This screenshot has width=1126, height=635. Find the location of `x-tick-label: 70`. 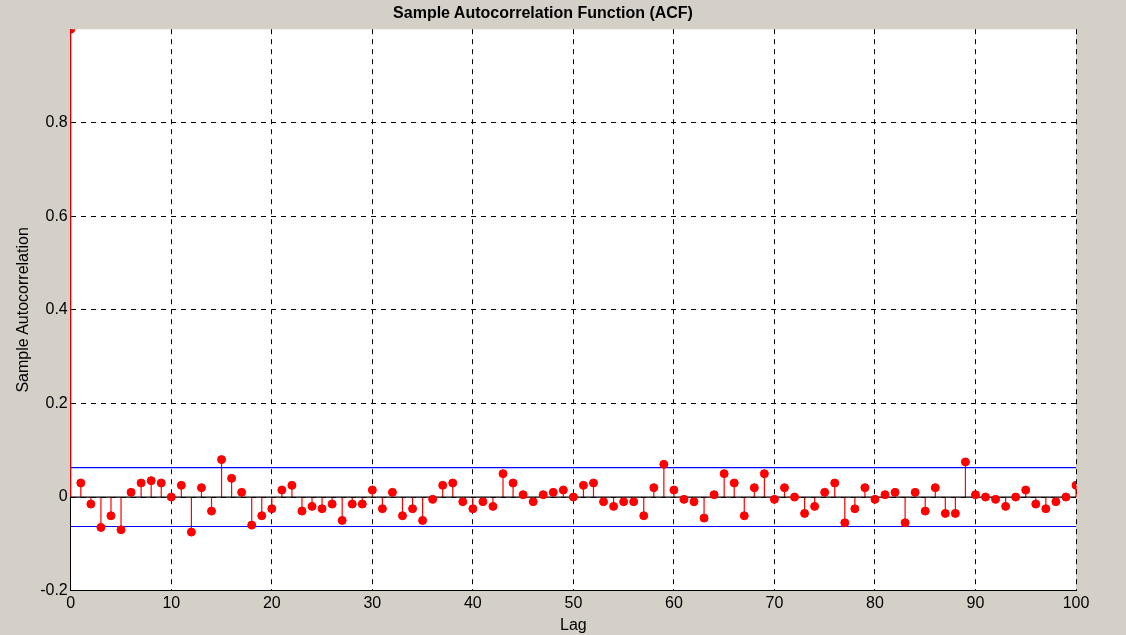

x-tick-label: 70 is located at coordinates (774, 602).